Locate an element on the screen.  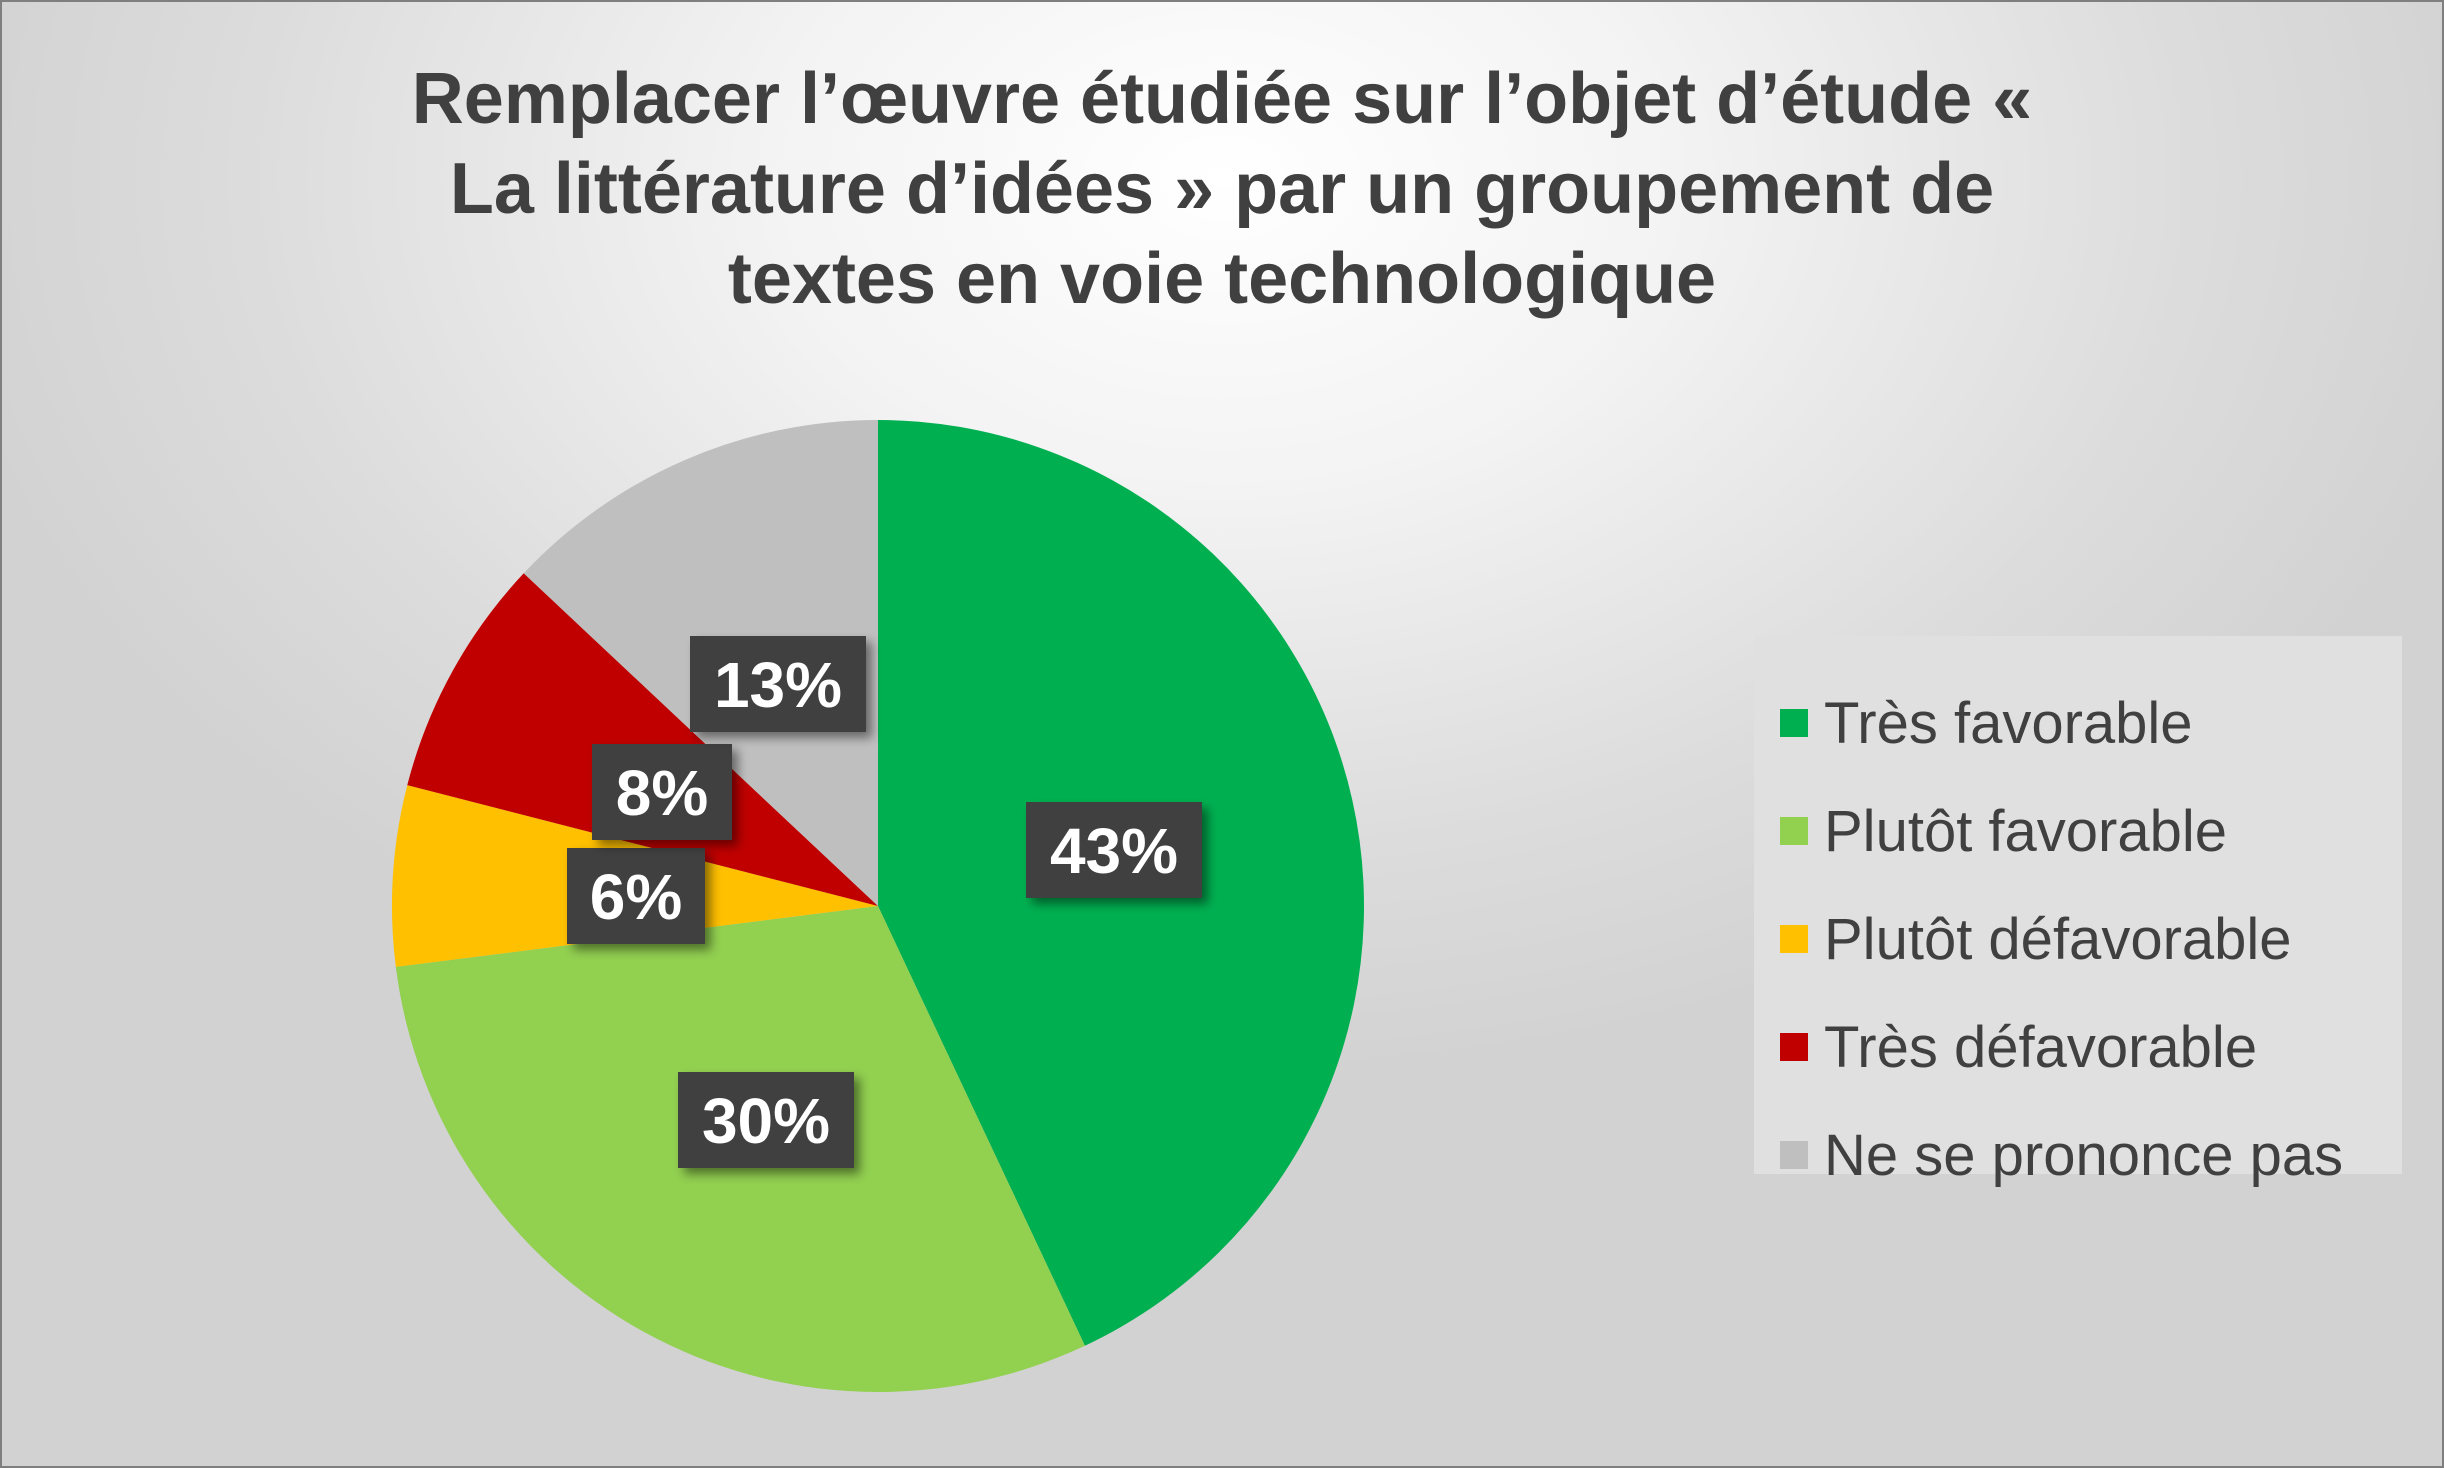
legend-item-tres-favorable: Très favorable is located at coordinates (1986, 723).